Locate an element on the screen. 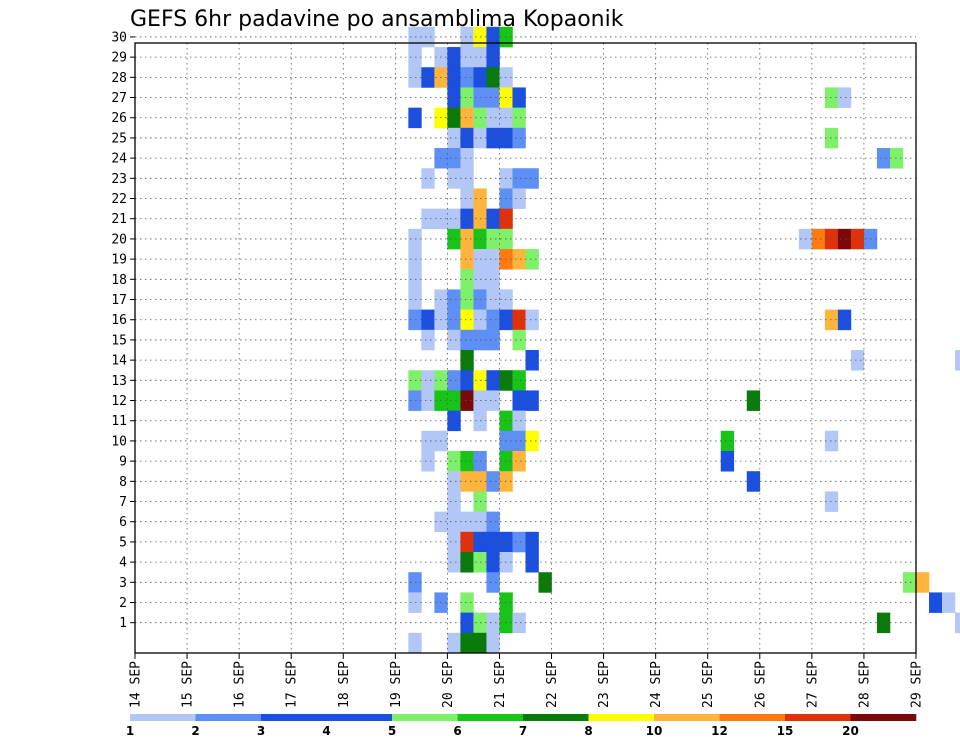 The height and width of the screenshot is (742, 960). x-tick-label: 16 SEP is located at coordinates (240, 684).